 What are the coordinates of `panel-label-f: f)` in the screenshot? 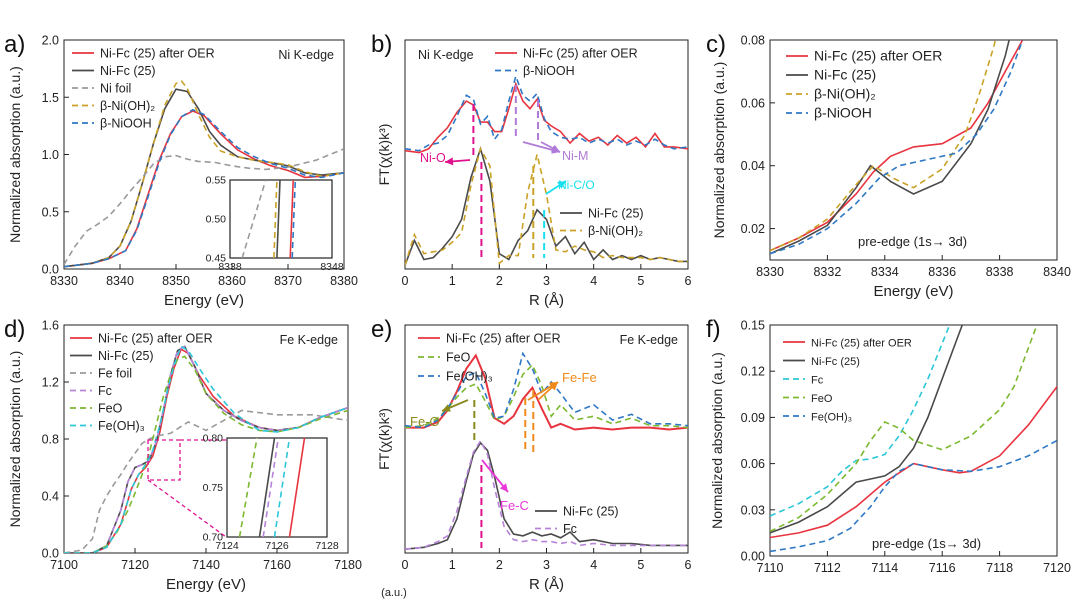 It's located at (713, 329).